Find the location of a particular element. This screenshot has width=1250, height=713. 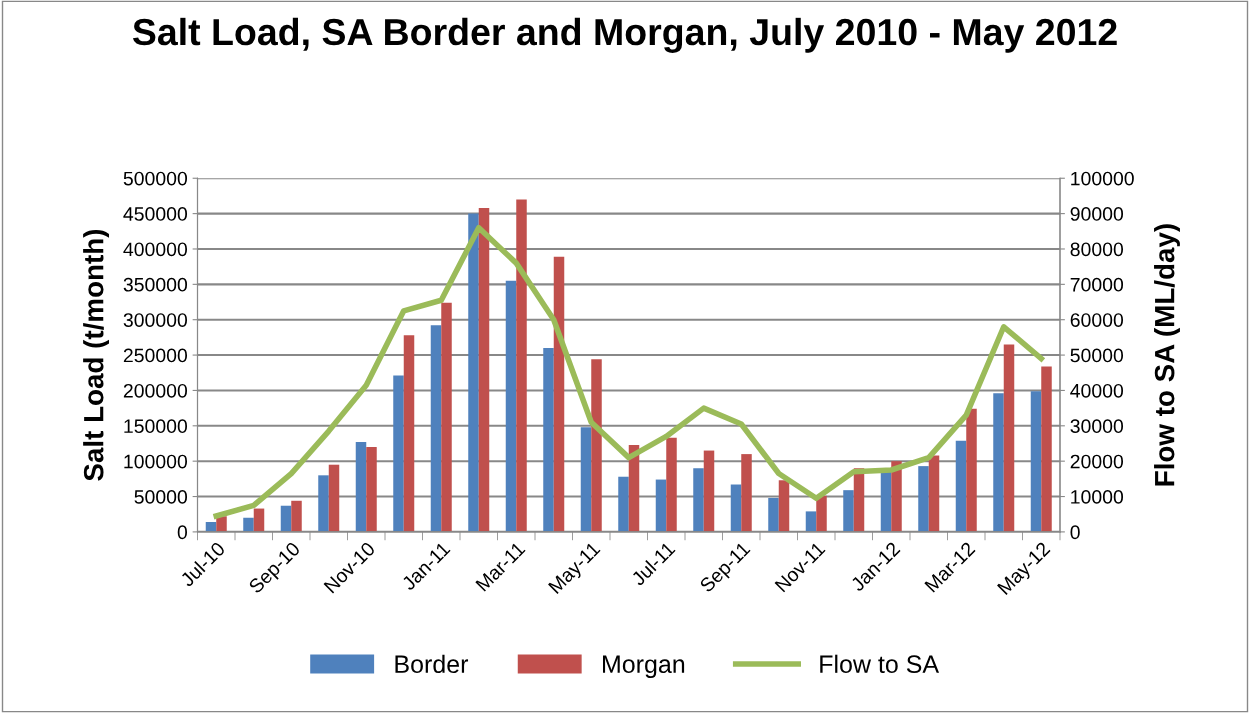

y-tick-label: 350000 is located at coordinates (155, 284).